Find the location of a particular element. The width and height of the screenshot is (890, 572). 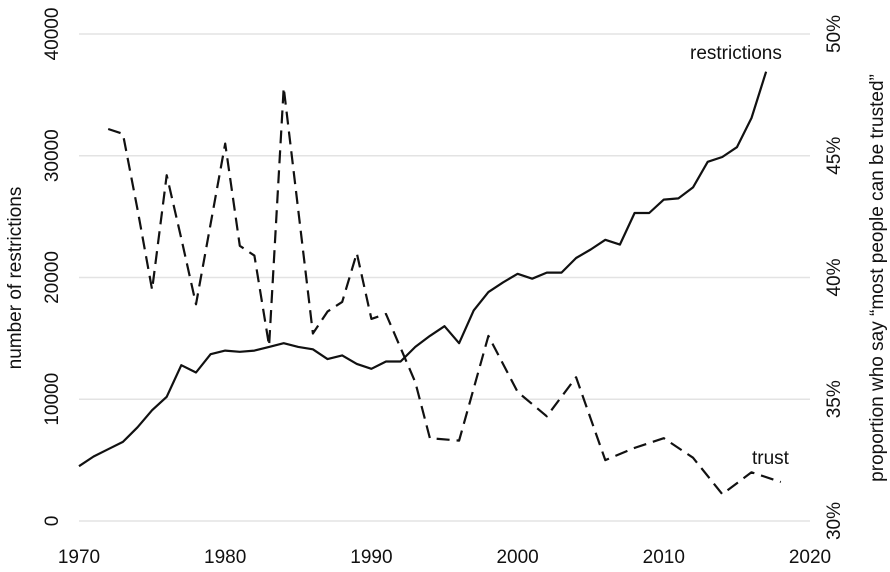

right-axis-tick-labels: 30% 35% 40% 45% 50% is located at coordinates (834, 277).